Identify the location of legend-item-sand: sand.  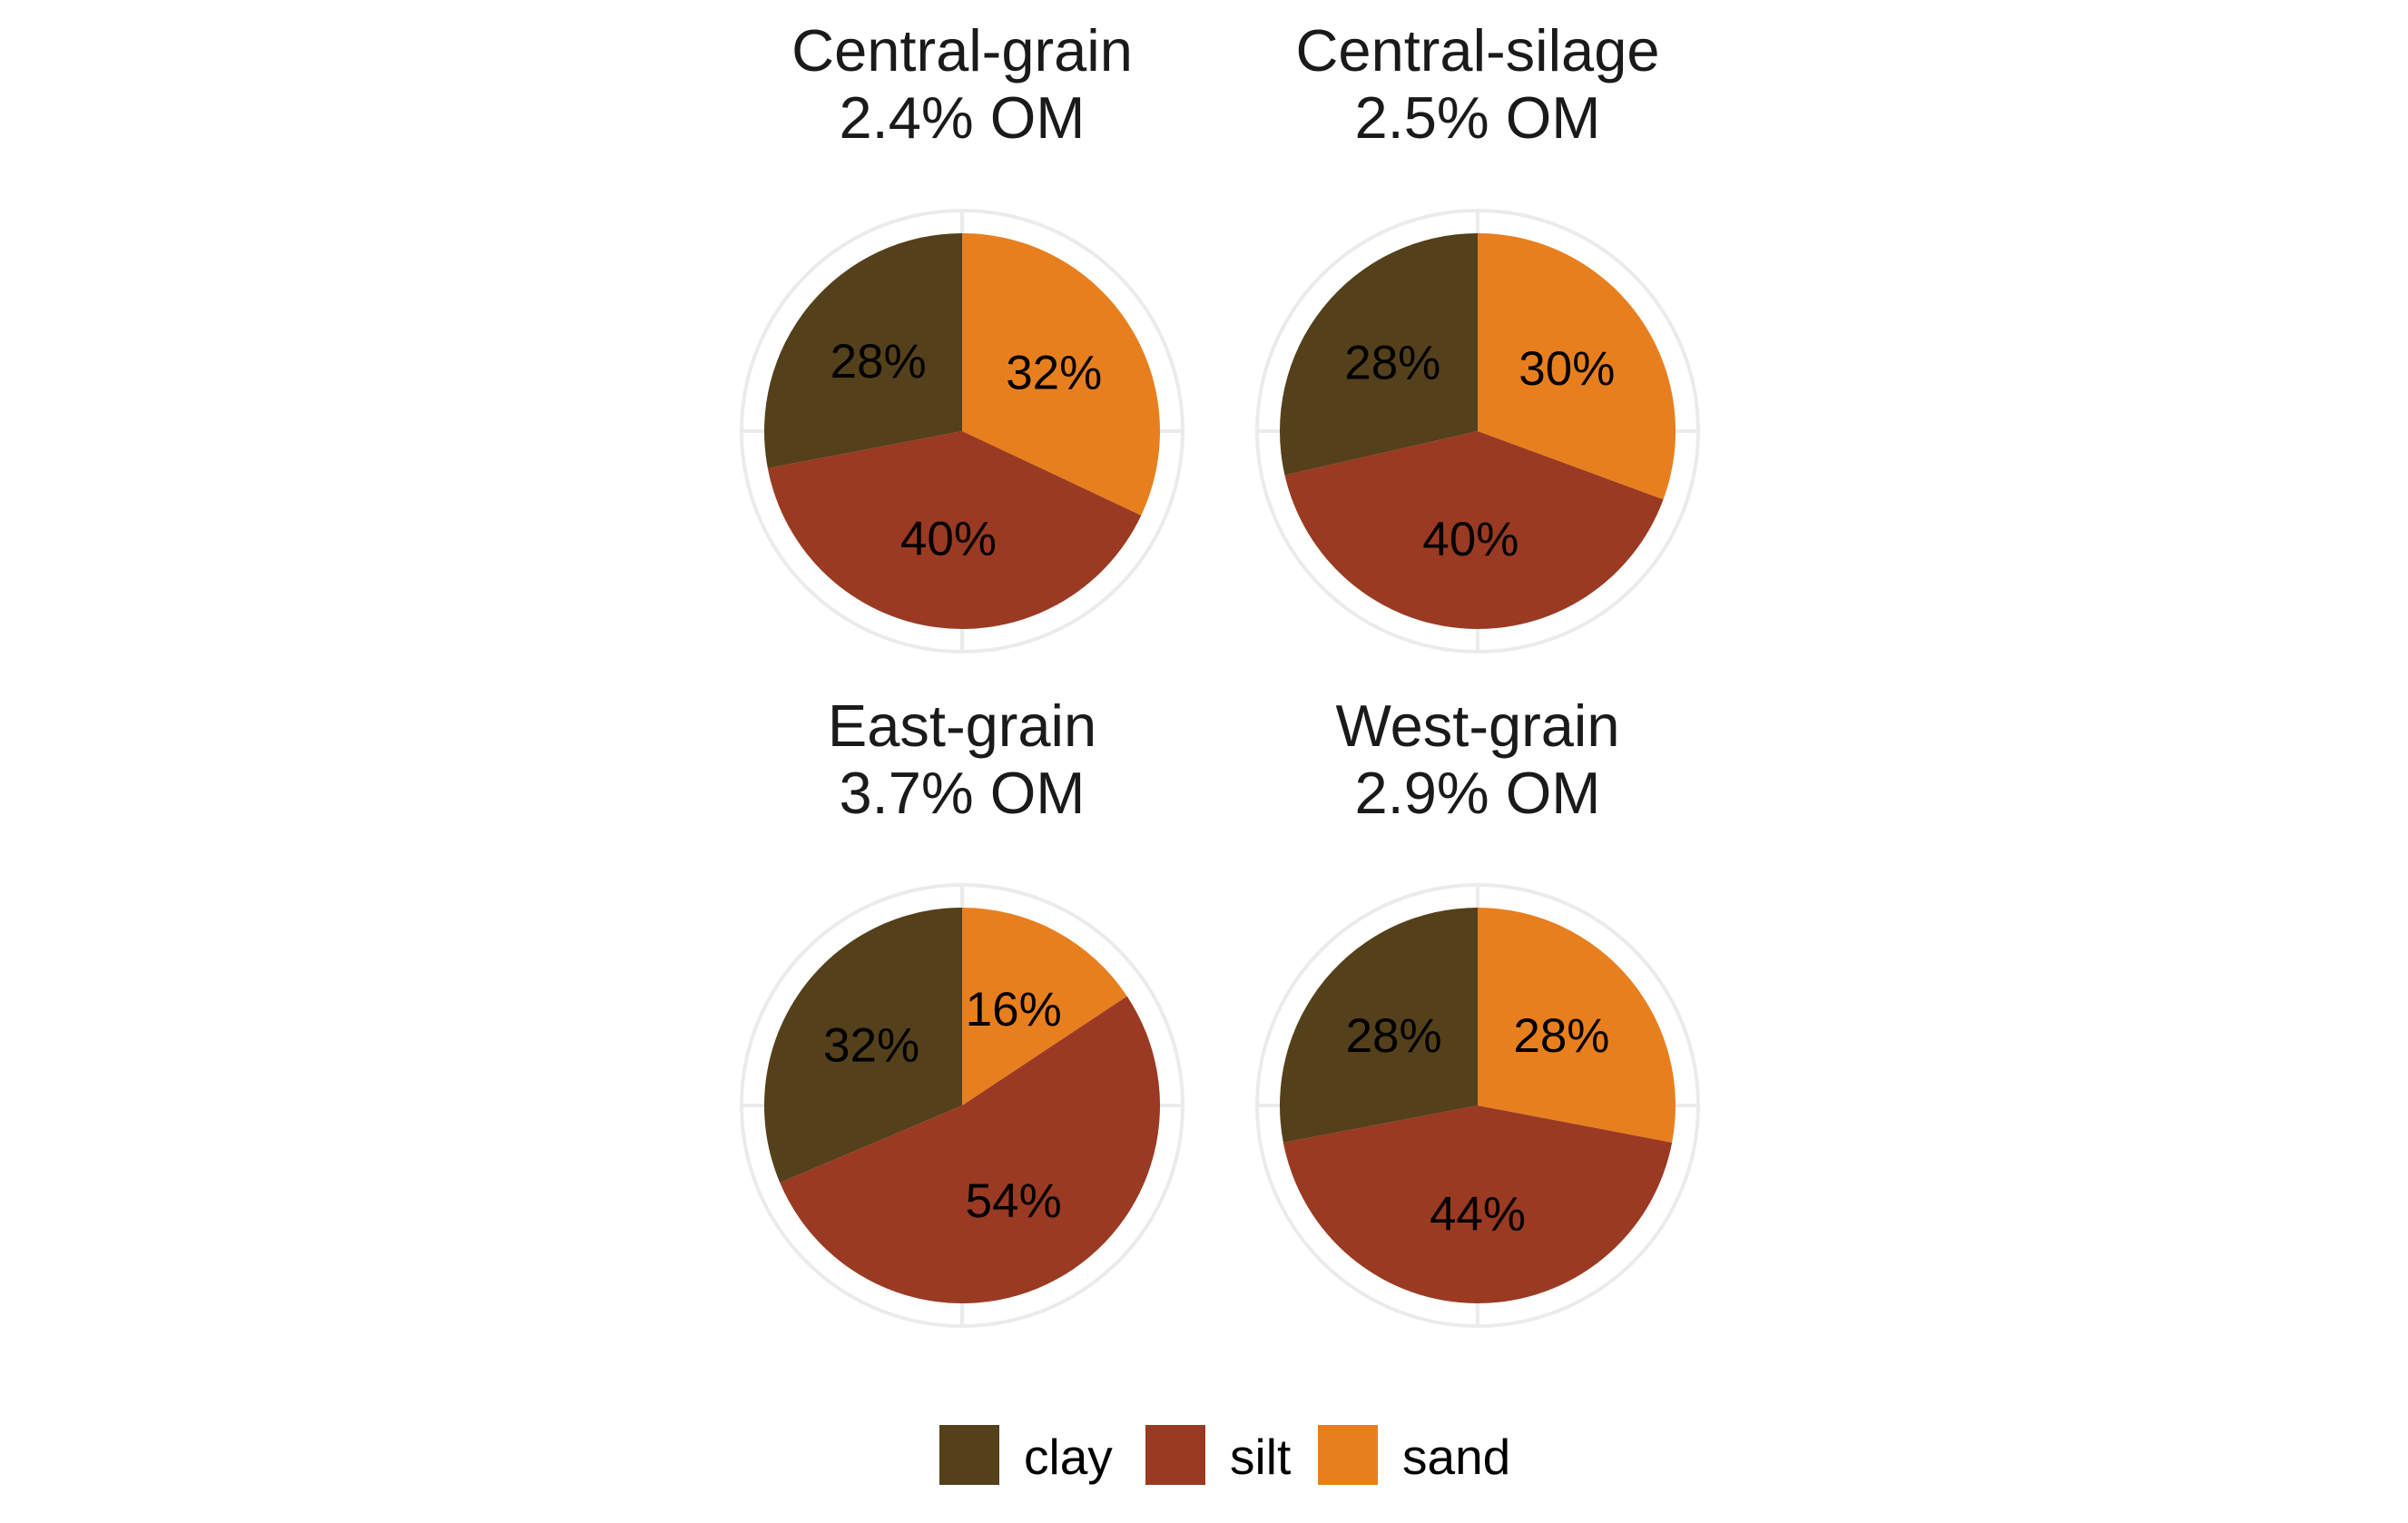
(1414, 1455).